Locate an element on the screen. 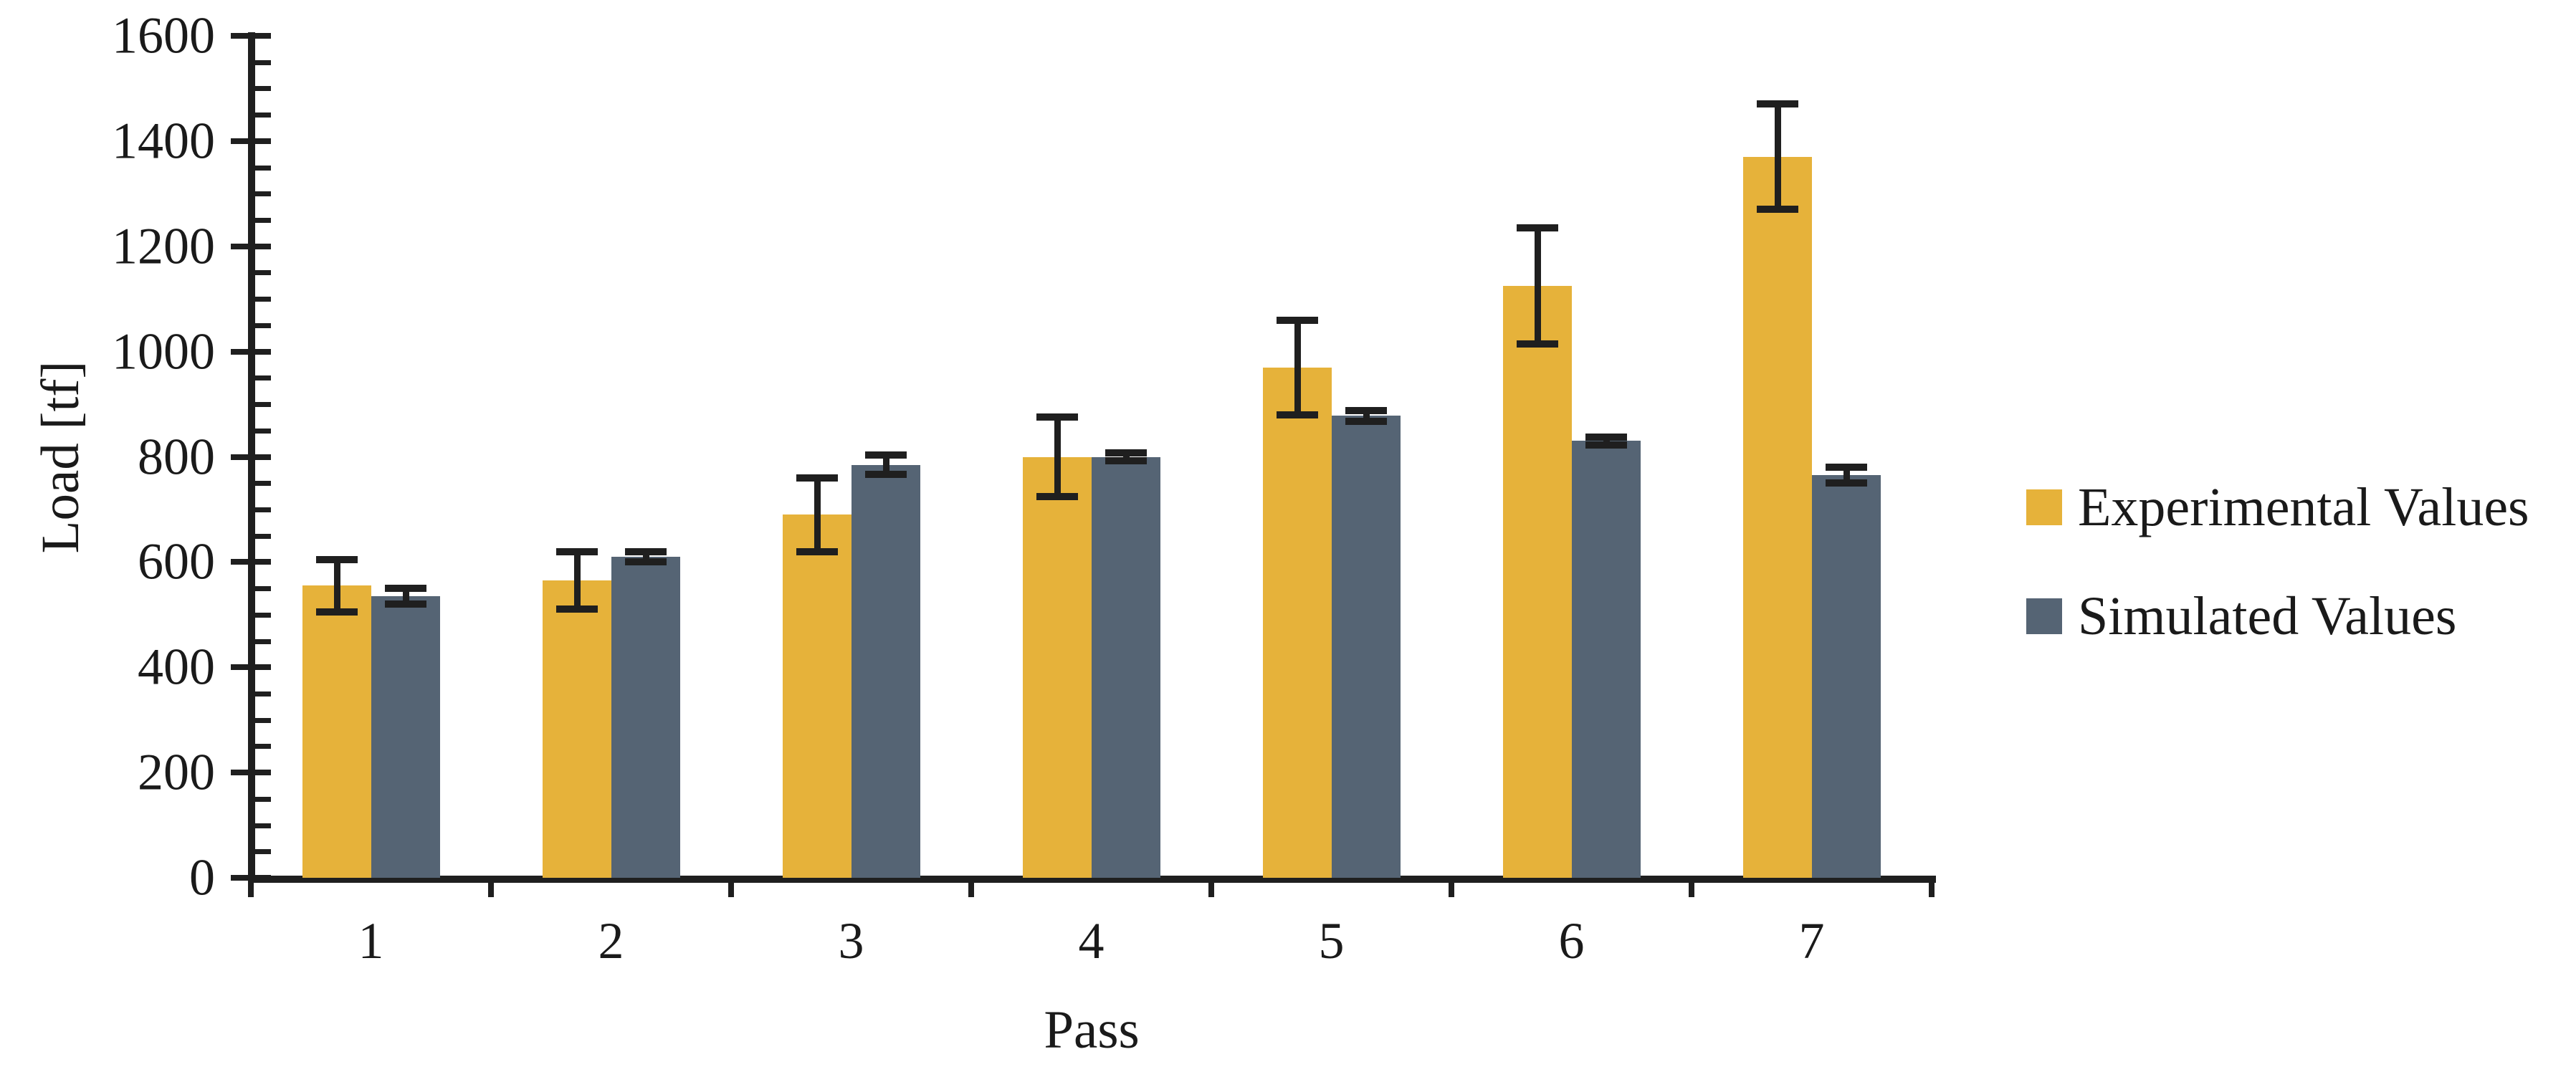  x-tick-label-pass-4: 4 is located at coordinates (1091, 941).